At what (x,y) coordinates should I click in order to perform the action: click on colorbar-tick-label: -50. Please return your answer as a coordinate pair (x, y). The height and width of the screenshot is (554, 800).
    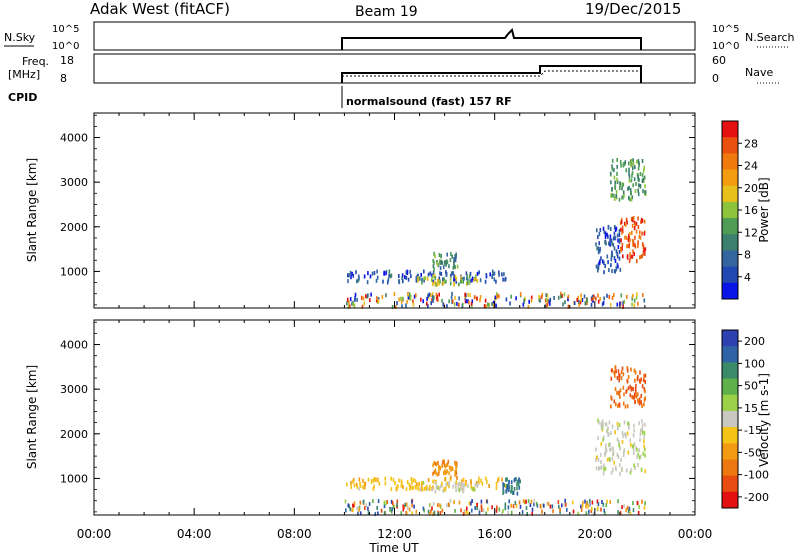
    Looking at the image, I should click on (753, 452).